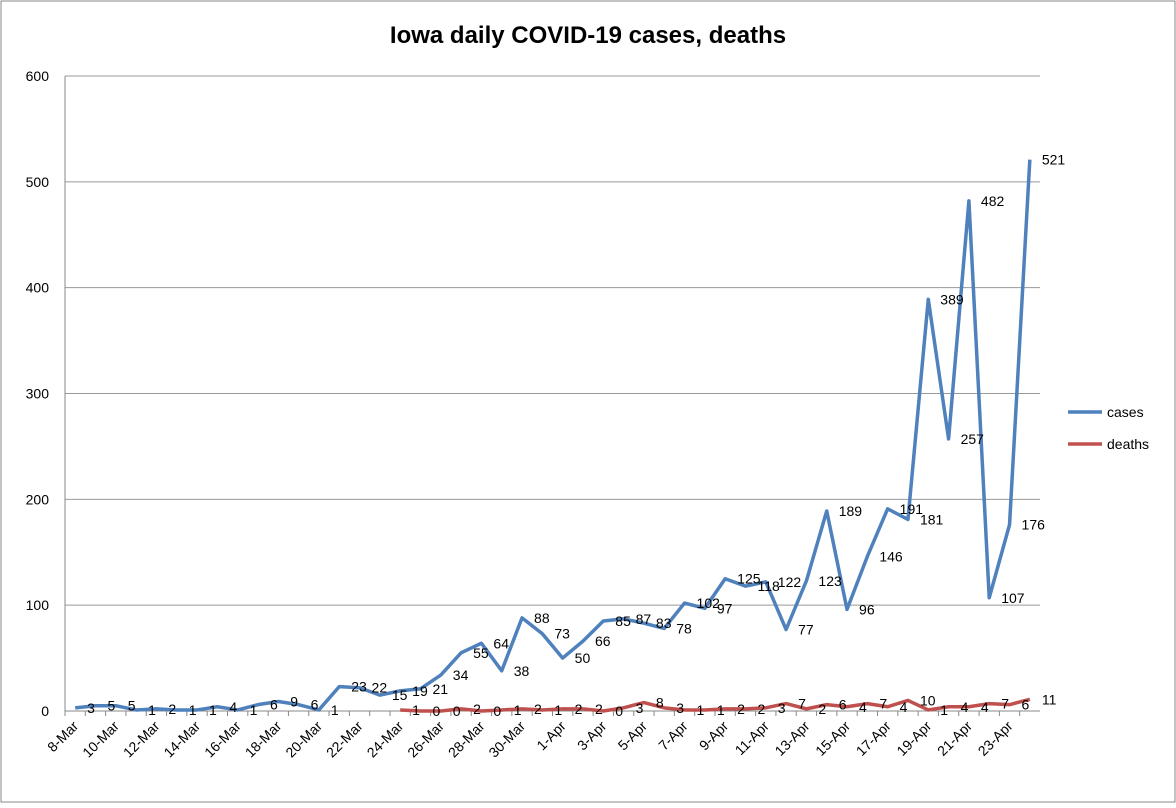 This screenshot has height=808, width=1176. I want to click on data-label: 10, so click(928, 700).